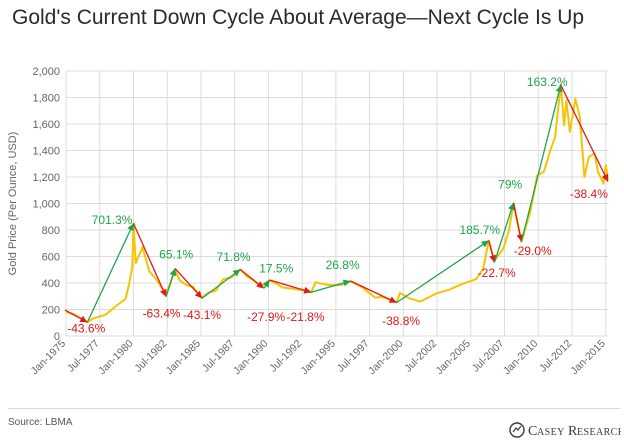 This screenshot has width=624, height=442. What do you see at coordinates (517, 430) in the screenshot?
I see `logo-mark-icon` at bounding box center [517, 430].